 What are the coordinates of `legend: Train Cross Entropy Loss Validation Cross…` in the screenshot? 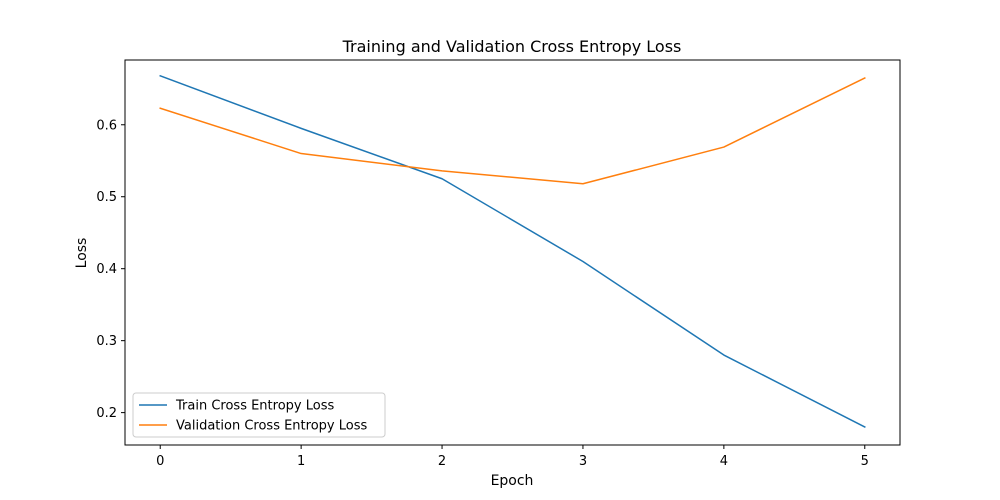 It's located at (259, 415).